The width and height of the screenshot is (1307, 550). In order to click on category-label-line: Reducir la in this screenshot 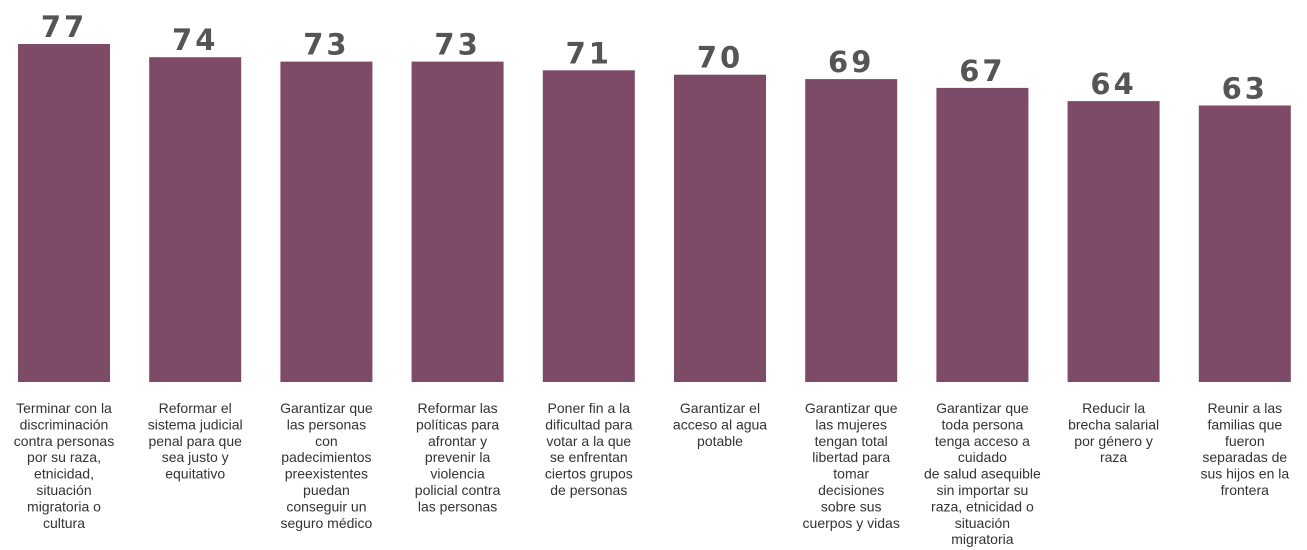, I will do `click(1113, 408)`.